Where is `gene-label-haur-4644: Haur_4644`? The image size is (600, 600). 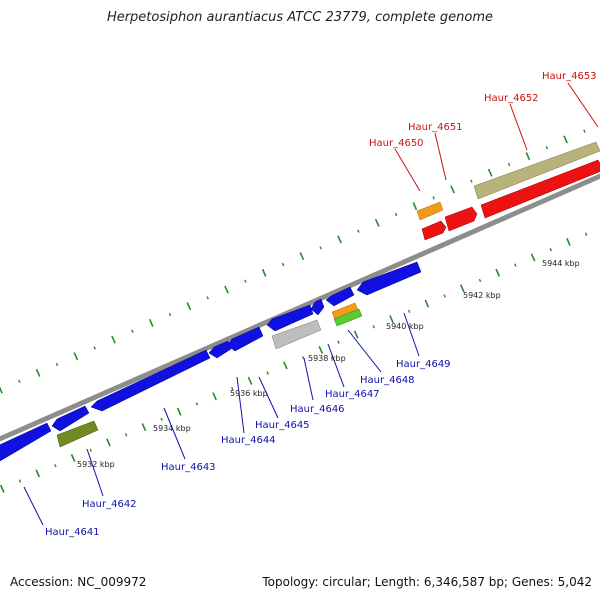 gene-label-haur-4644: Haur_4644 is located at coordinates (248, 440).